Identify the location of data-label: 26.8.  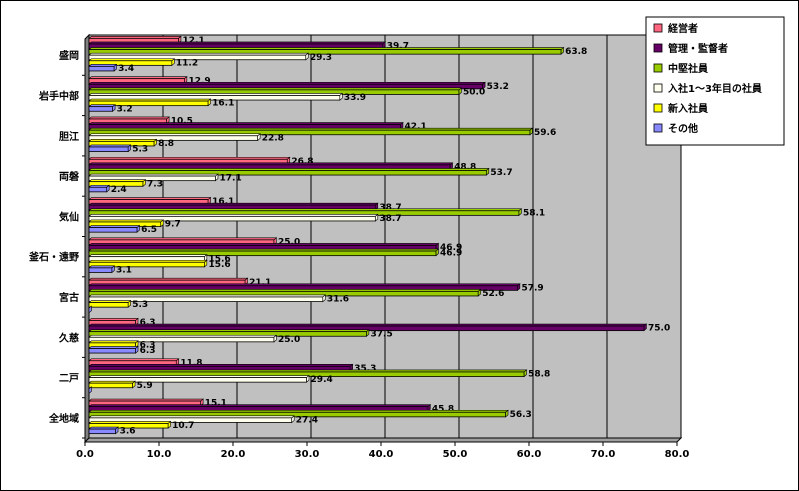
(302, 162).